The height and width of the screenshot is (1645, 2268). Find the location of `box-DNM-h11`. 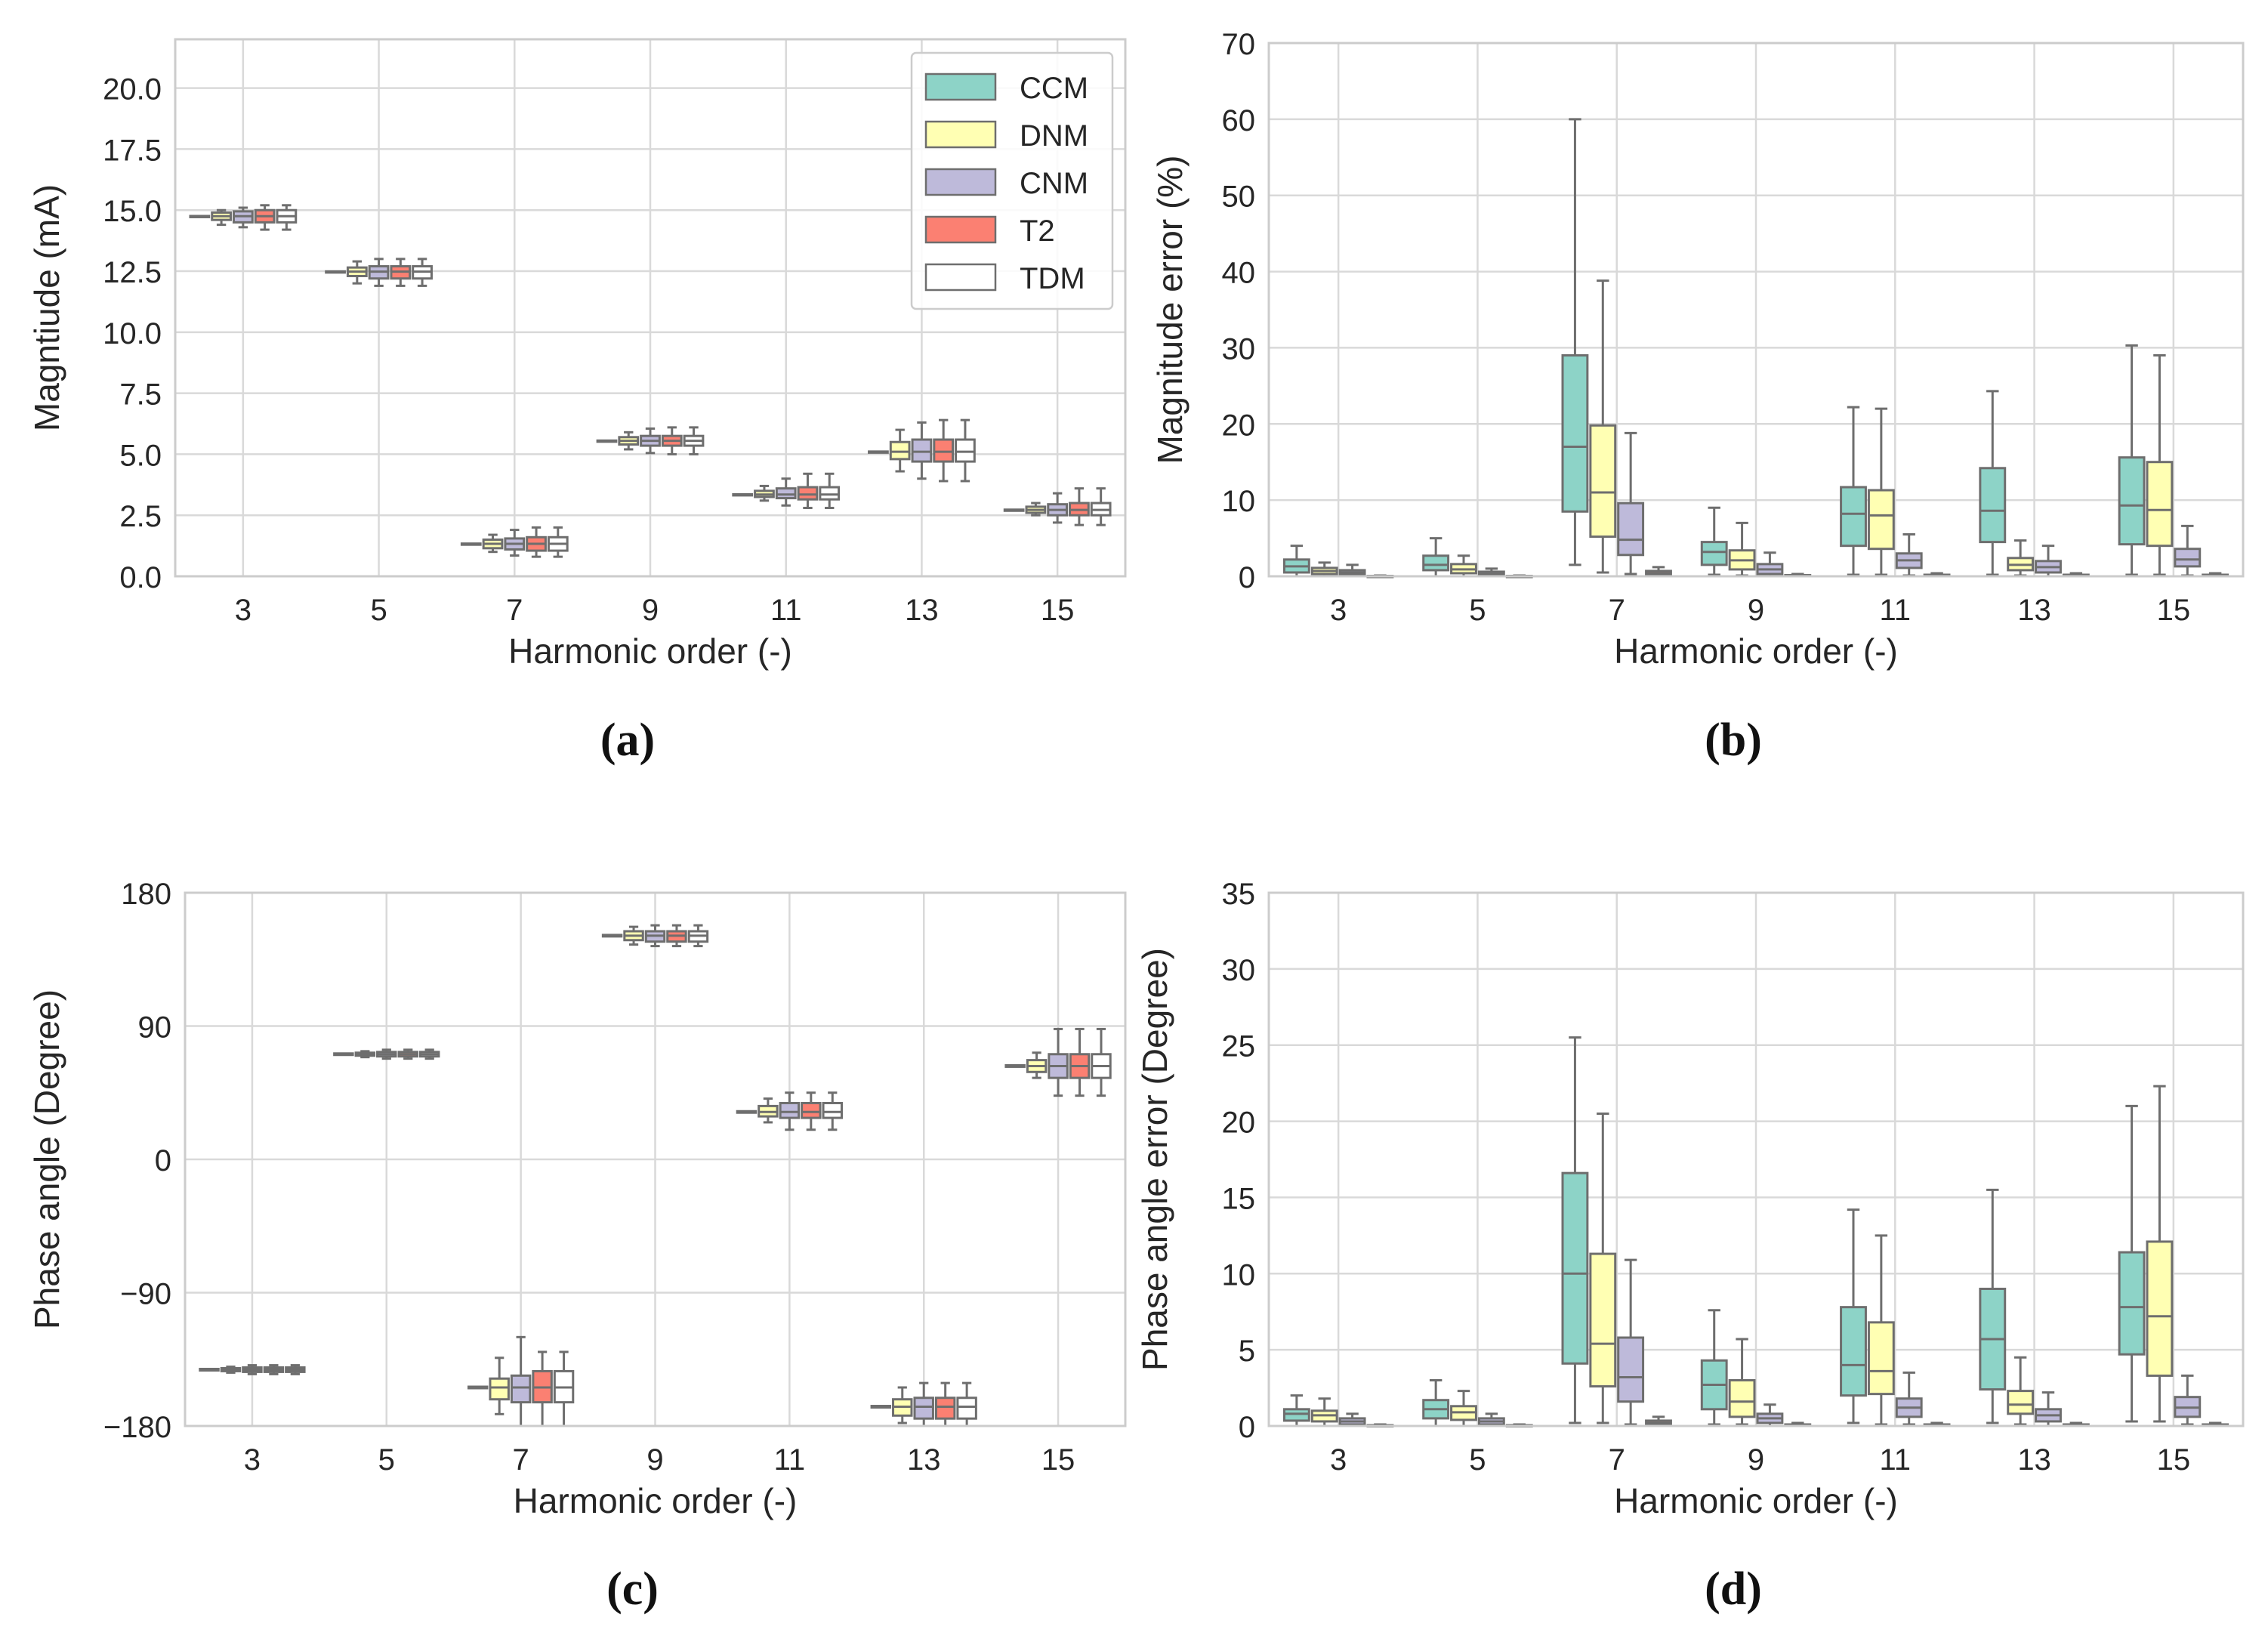

box-DNM-h11 is located at coordinates (768, 1110).